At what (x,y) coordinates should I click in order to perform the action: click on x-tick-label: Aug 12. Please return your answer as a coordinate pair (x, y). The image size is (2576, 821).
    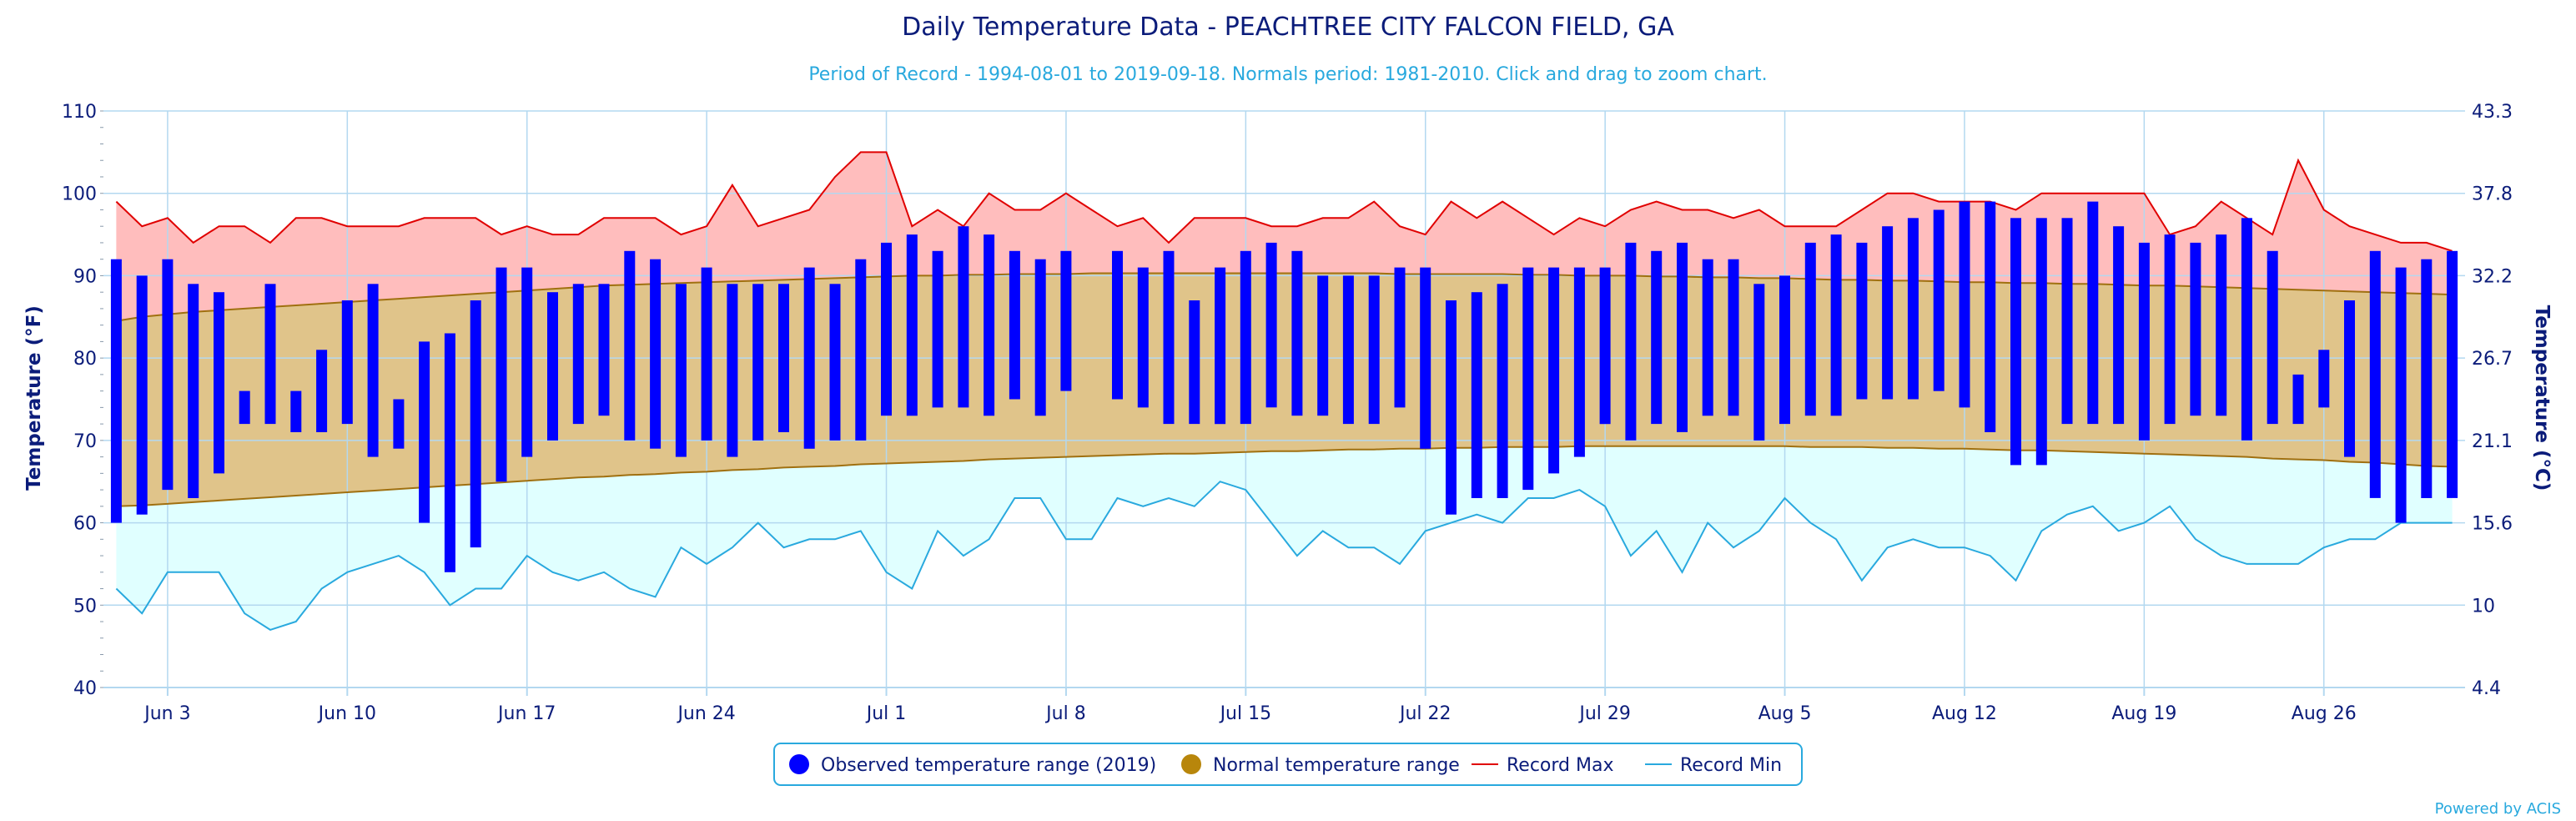
    Looking at the image, I should click on (1964, 714).